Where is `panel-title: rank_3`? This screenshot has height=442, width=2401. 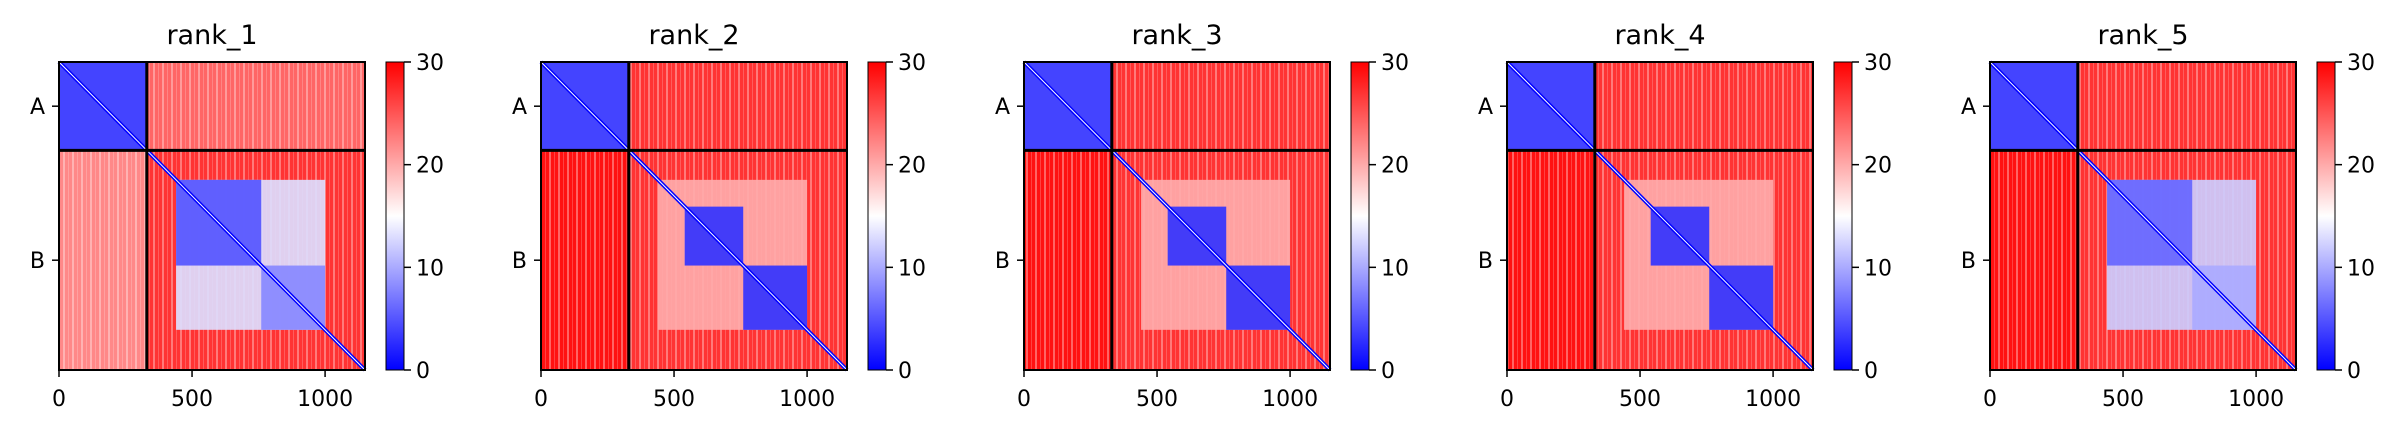 panel-title: rank_3 is located at coordinates (1176, 35).